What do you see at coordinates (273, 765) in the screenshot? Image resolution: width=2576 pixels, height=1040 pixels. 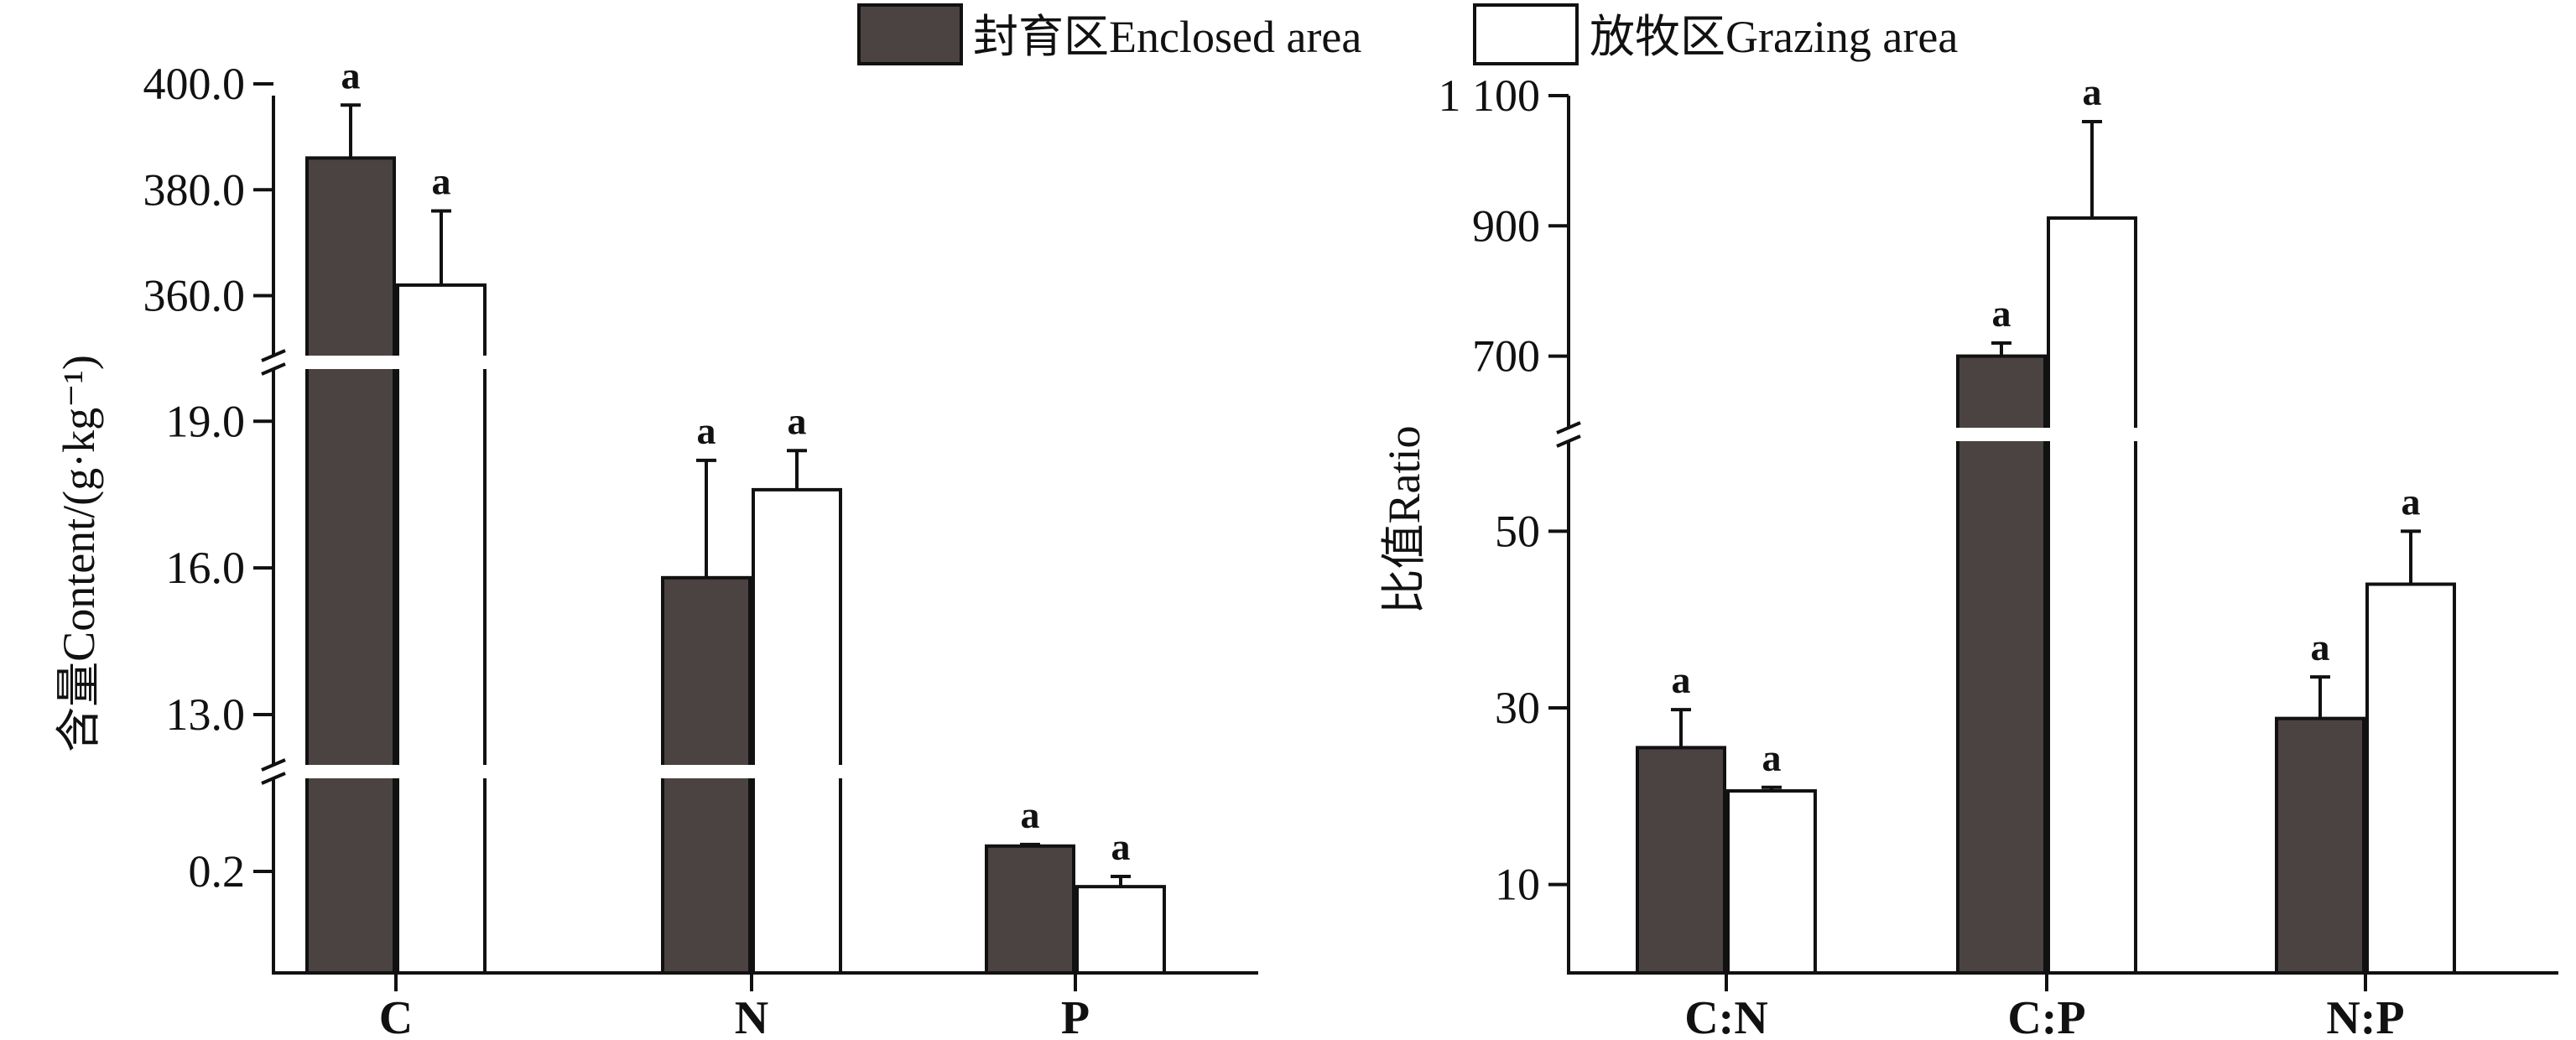 I see `axis-break-mark-content-0-a` at bounding box center [273, 765].